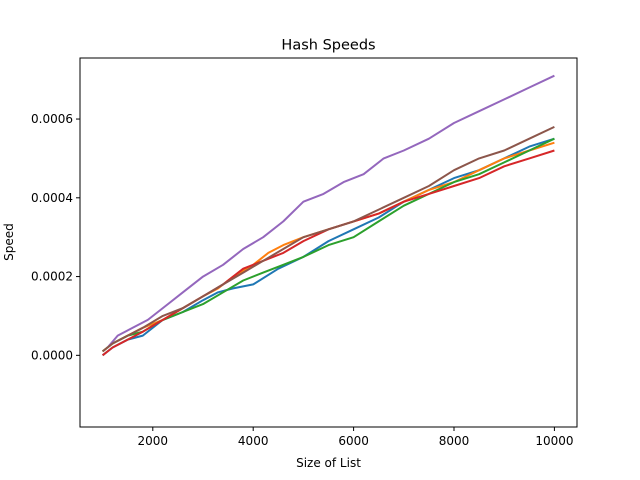 Image resolution: width=640 pixels, height=480 pixels. Describe the element at coordinates (454, 441) in the screenshot. I see `x-tick-label: 8000` at that location.